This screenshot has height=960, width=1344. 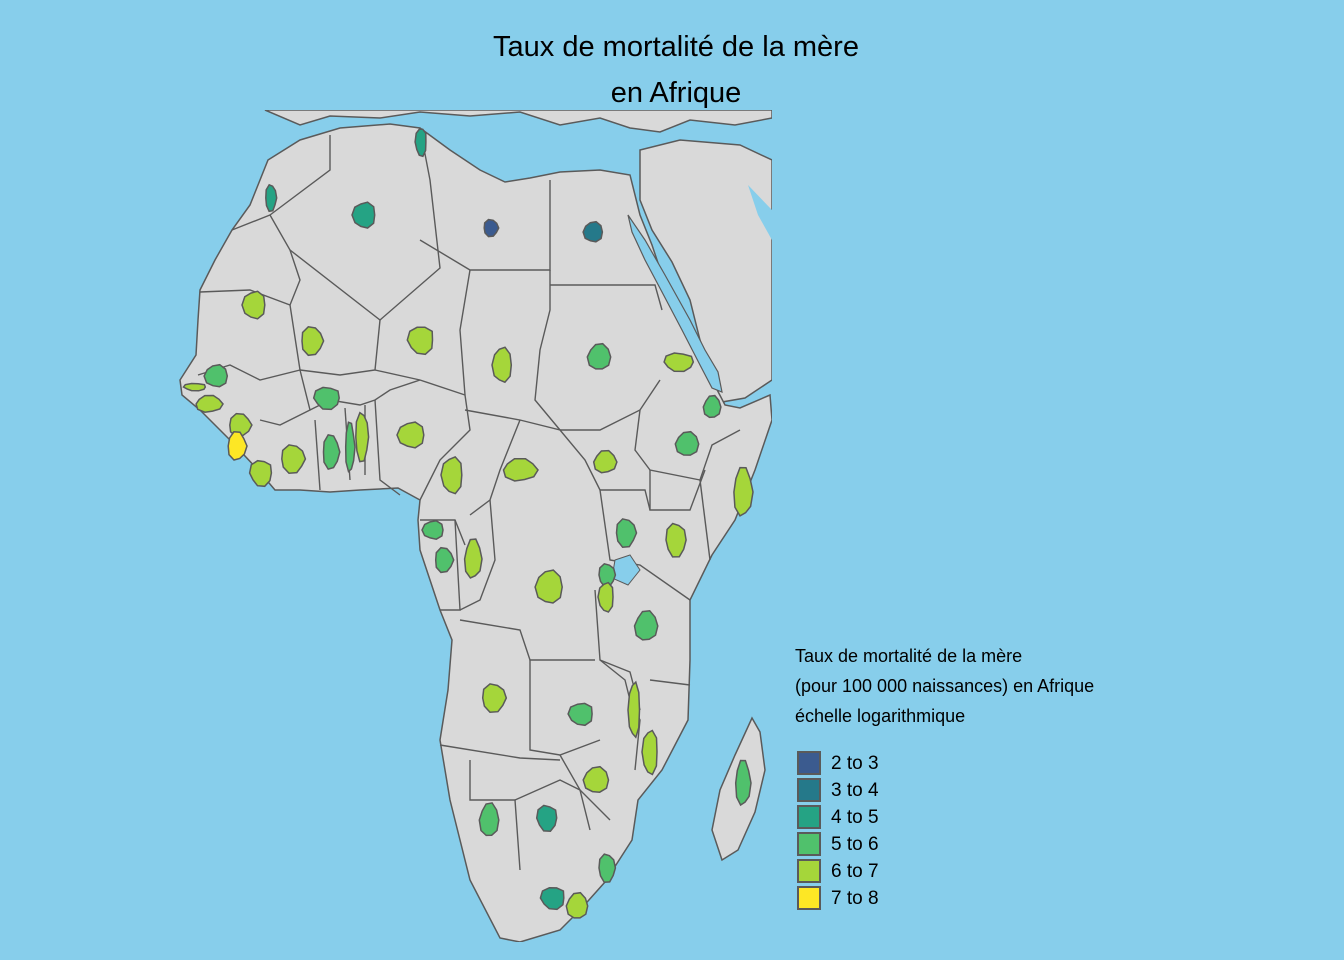 What do you see at coordinates (855, 763) in the screenshot?
I see `legend-label: 2 to 3` at bounding box center [855, 763].